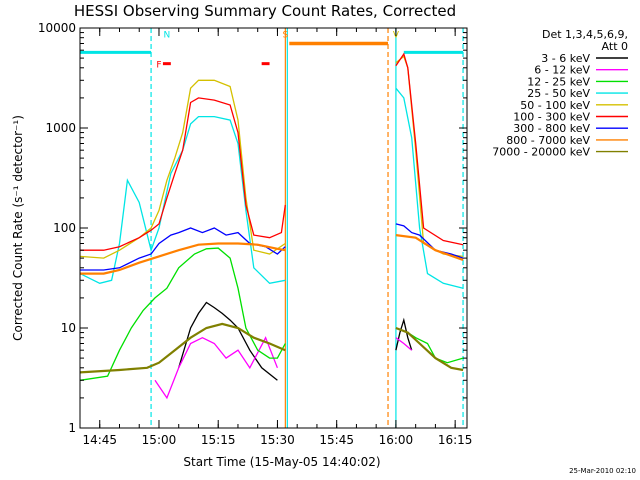 The width and height of the screenshot is (640, 480). Describe the element at coordinates (285, 36) in the screenshot. I see `flag-label-s: S` at that location.